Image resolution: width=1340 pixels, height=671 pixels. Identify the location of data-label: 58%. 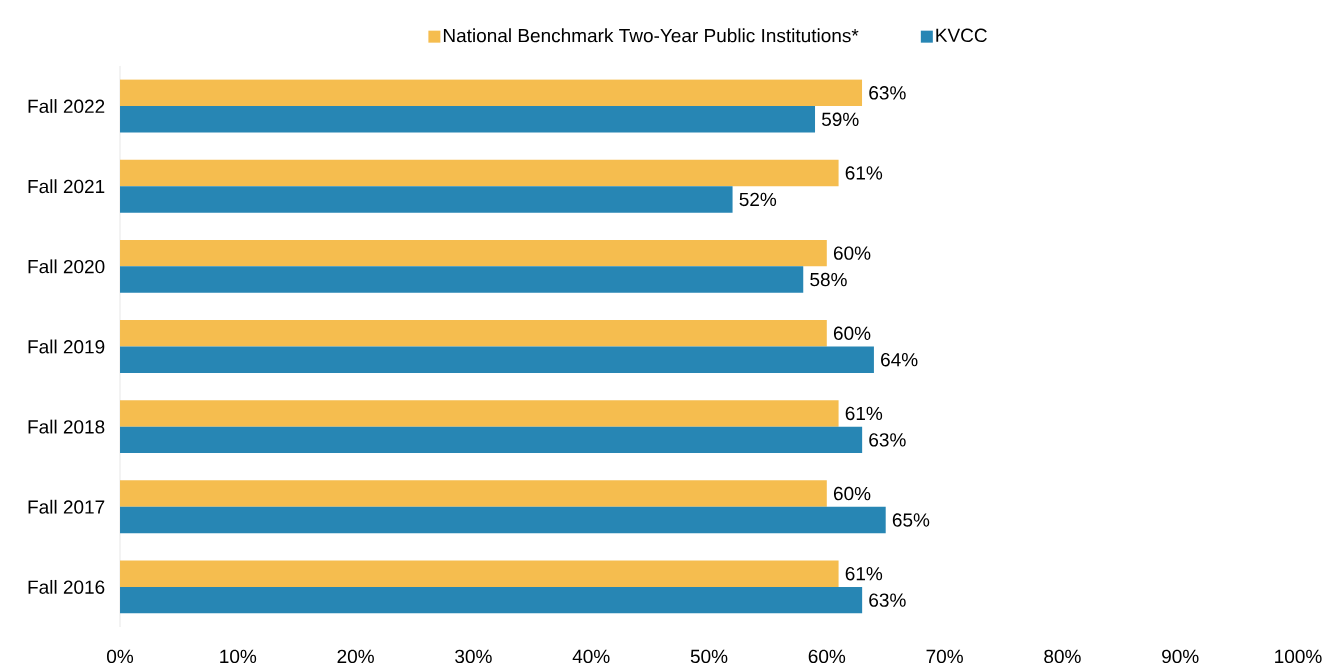
(828, 279).